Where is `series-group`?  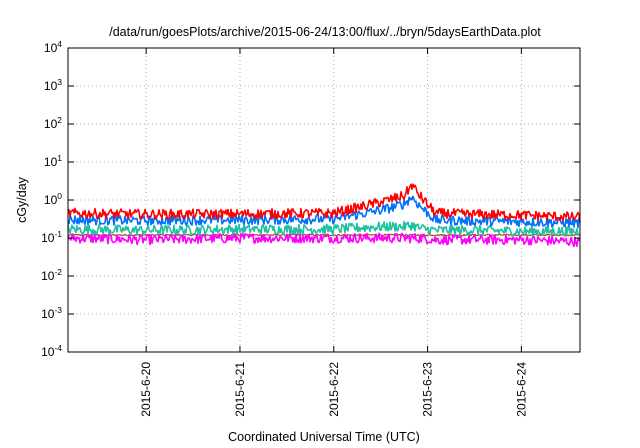
series-group is located at coordinates (324, 215).